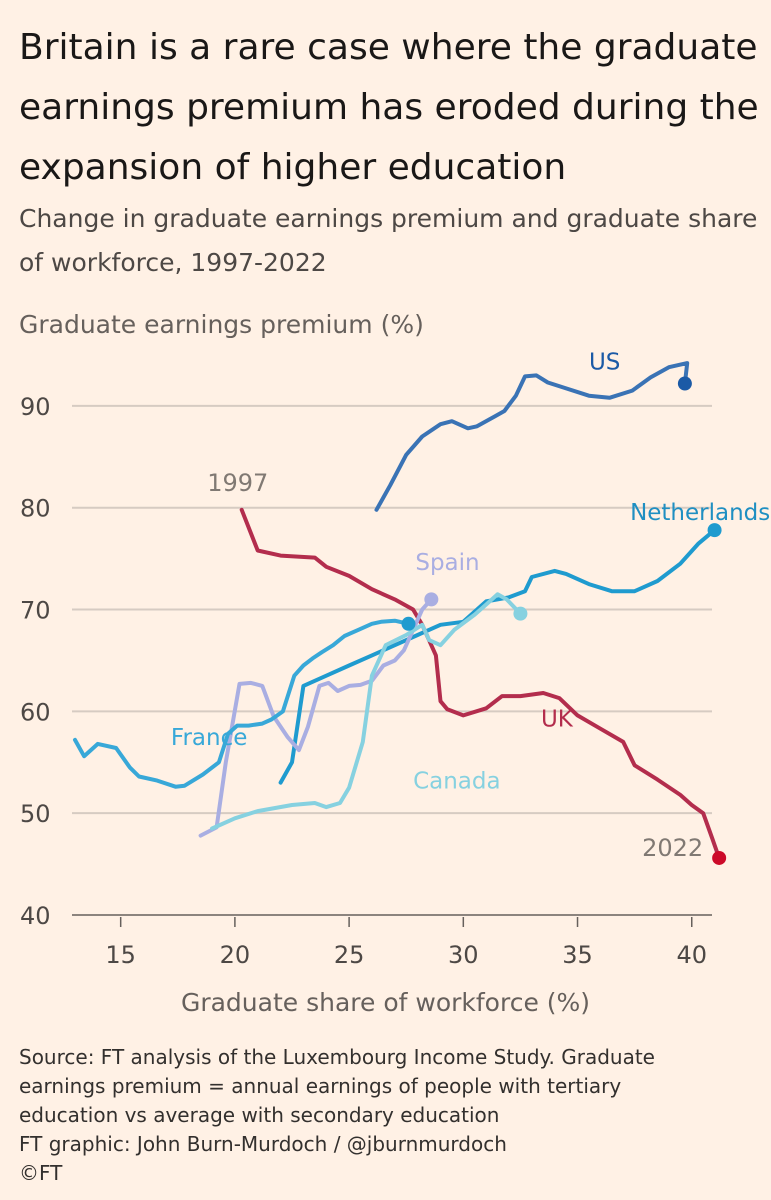 The height and width of the screenshot is (1200, 771). Describe the element at coordinates (604, 362) in the screenshot. I see `series-label-us: US` at that location.